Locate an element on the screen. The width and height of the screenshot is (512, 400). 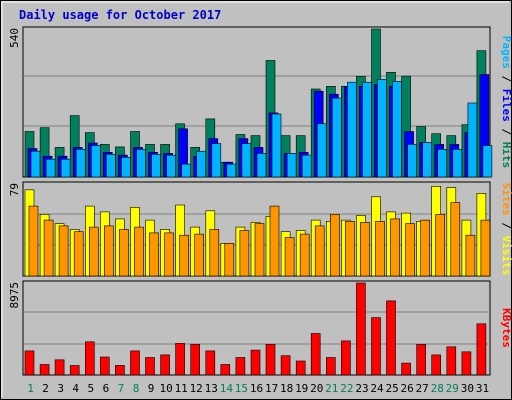
day-label: 4 is located at coordinates (75, 388).